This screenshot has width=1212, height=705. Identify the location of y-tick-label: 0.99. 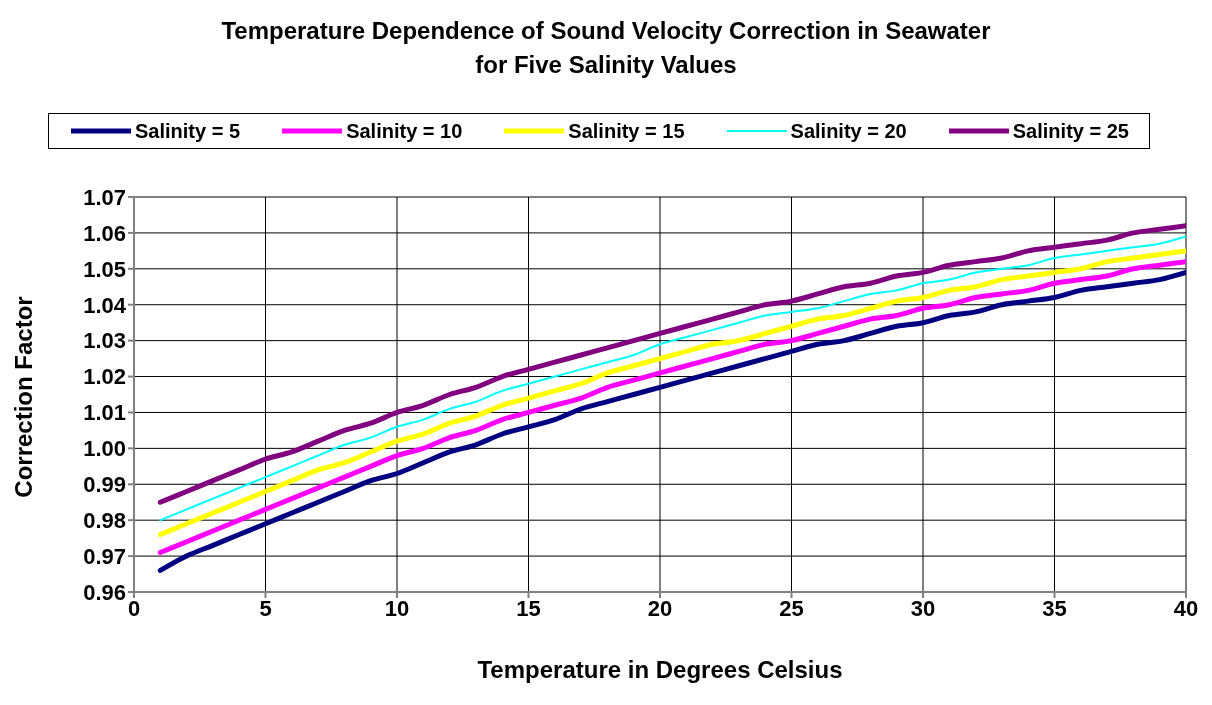
(104, 485).